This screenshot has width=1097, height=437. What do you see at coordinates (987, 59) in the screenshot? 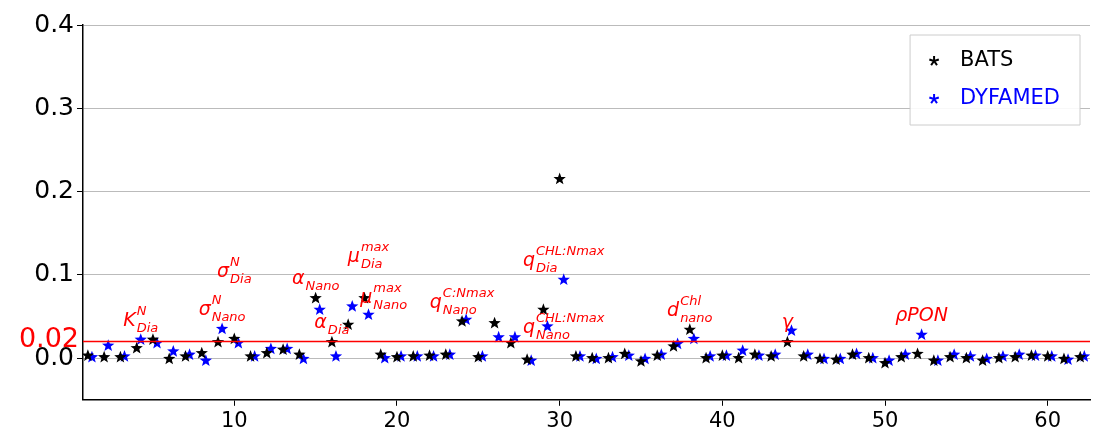
I see `legend-label: BATS` at bounding box center [987, 59].